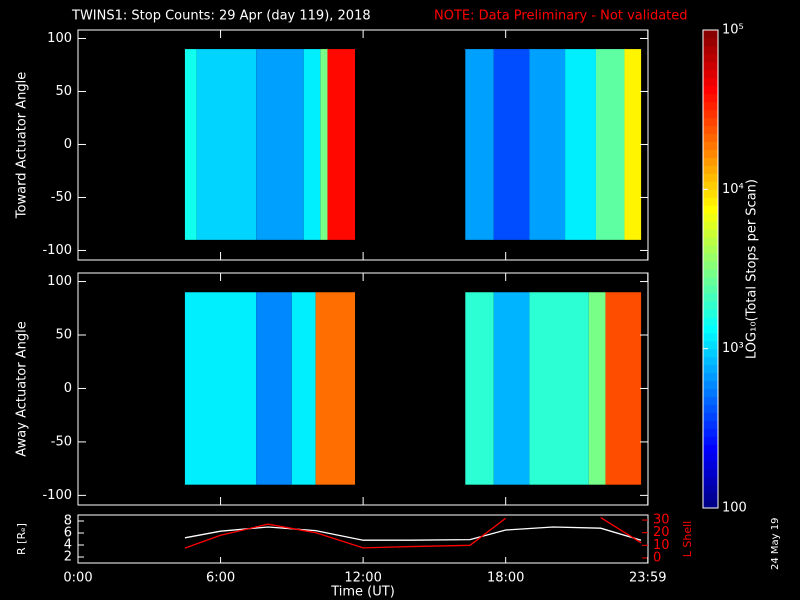 The image size is (800, 600). Describe the element at coordinates (220, 578) in the screenshot. I see `x-tick-label: 6:00` at that location.